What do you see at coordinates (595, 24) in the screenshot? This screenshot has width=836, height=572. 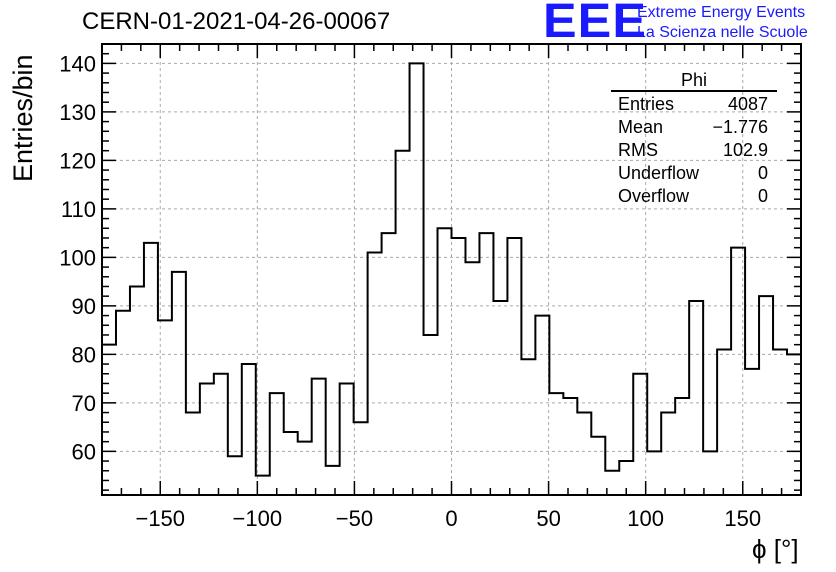 I see `eee-logo: EEE` at bounding box center [595, 24].